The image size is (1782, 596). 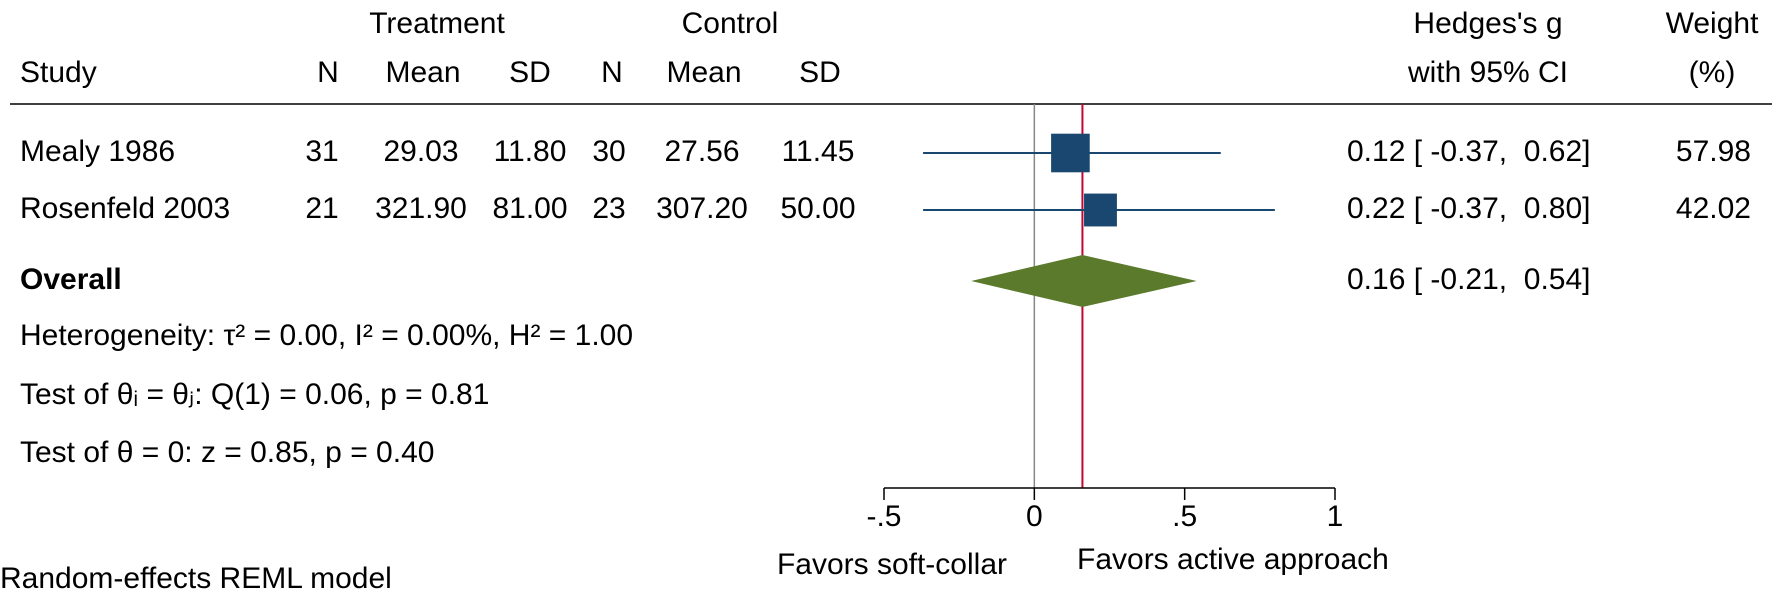 What do you see at coordinates (818, 151) in the screenshot?
I see `table-cell: 11.45` at bounding box center [818, 151].